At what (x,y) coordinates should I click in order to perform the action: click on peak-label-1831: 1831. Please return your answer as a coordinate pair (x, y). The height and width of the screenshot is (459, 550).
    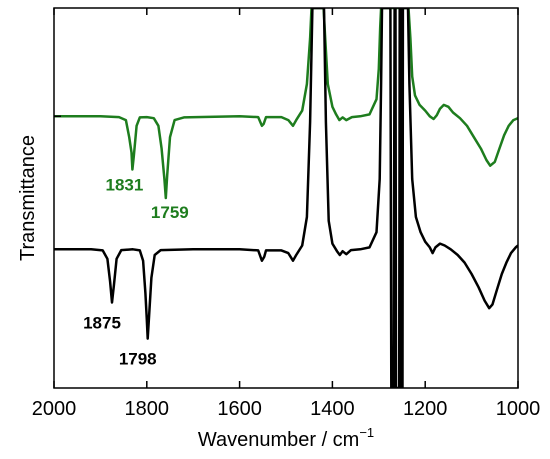
    Looking at the image, I should click on (125, 185).